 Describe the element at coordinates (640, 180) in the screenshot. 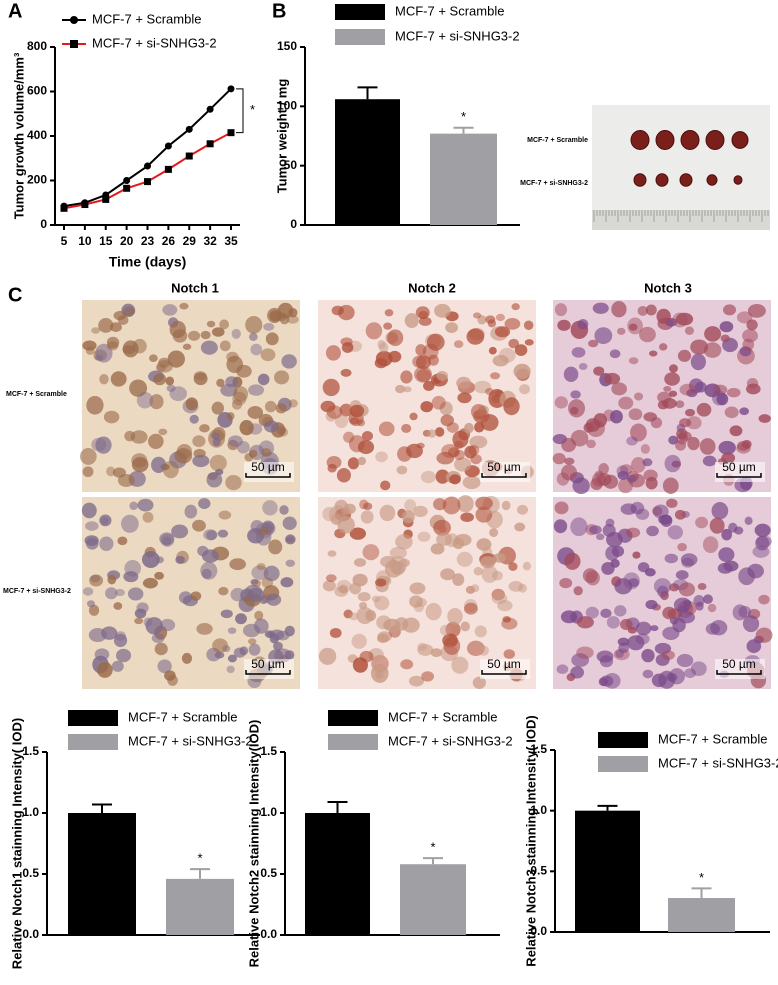

I see `tumor` at that location.